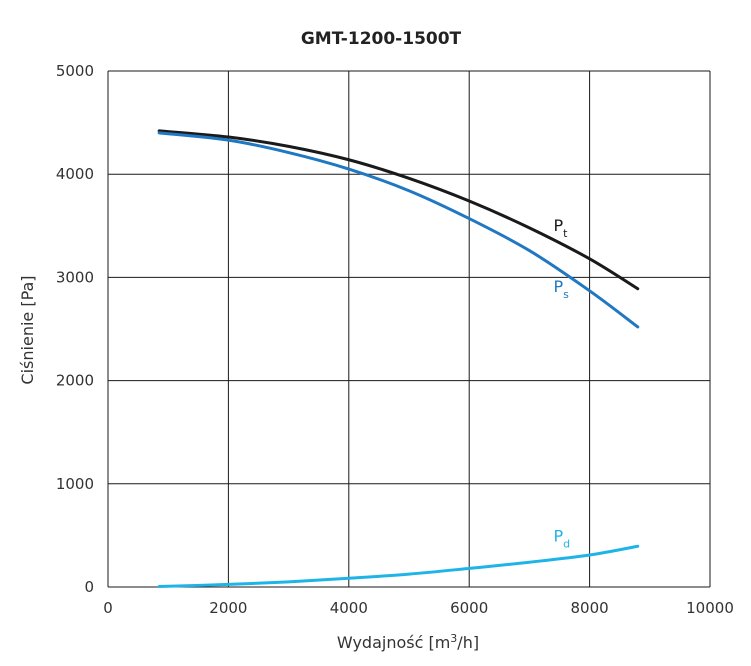  What do you see at coordinates (349, 608) in the screenshot?
I see `x-tick-label: 4000` at bounding box center [349, 608].